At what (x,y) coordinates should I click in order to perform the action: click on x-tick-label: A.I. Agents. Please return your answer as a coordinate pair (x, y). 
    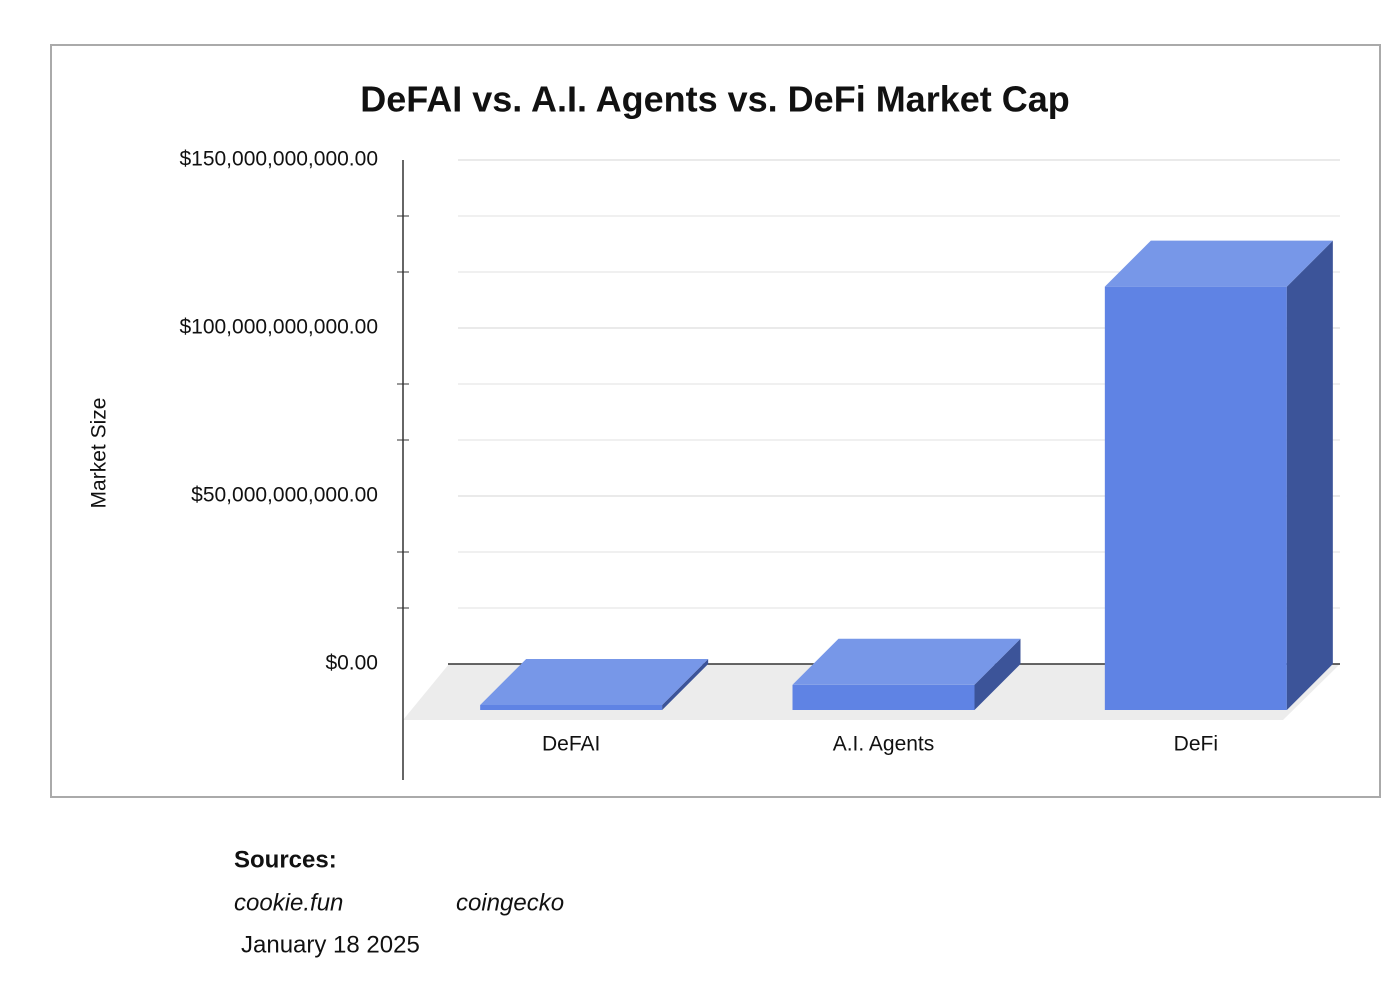
    Looking at the image, I should click on (884, 744).